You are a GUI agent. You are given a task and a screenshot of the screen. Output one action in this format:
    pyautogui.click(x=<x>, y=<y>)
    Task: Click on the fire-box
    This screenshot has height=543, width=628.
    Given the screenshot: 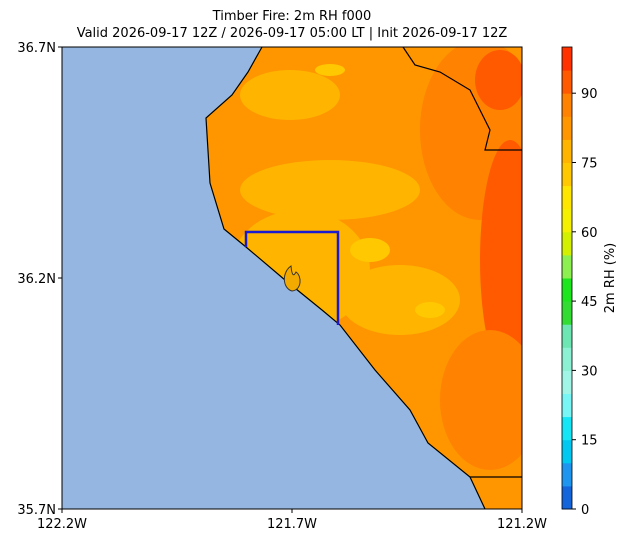 What is the action you would take?
    pyautogui.click(x=292, y=277)
    